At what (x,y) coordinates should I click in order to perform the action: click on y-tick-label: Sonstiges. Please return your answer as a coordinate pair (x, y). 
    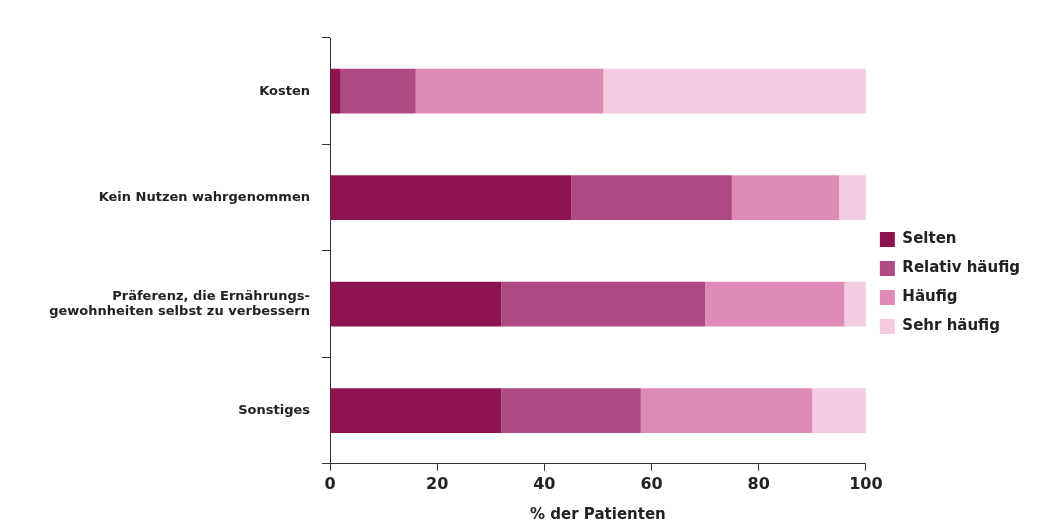
    Looking at the image, I should click on (274, 409).